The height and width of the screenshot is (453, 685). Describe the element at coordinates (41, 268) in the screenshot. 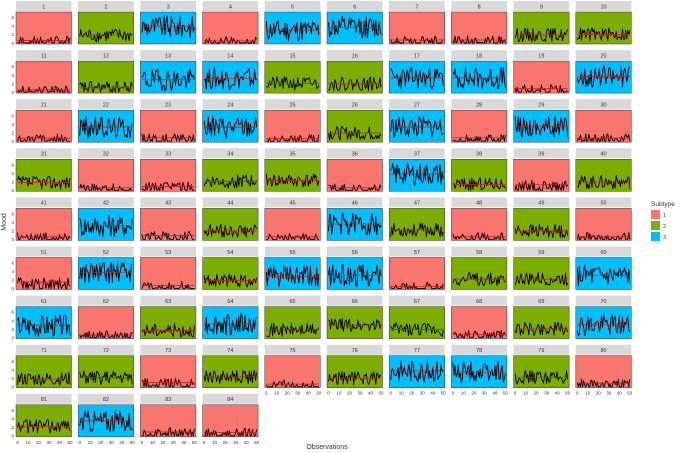

I see `facet-panel: 51 0 2 4 6` at that location.